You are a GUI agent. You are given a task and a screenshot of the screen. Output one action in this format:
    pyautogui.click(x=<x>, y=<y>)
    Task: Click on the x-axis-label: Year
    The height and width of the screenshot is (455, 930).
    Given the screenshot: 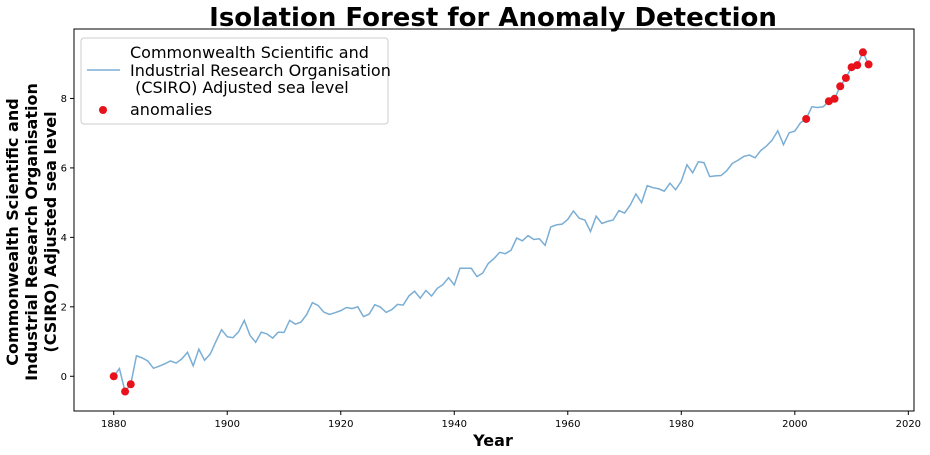 What is the action you would take?
    pyautogui.click(x=492, y=440)
    